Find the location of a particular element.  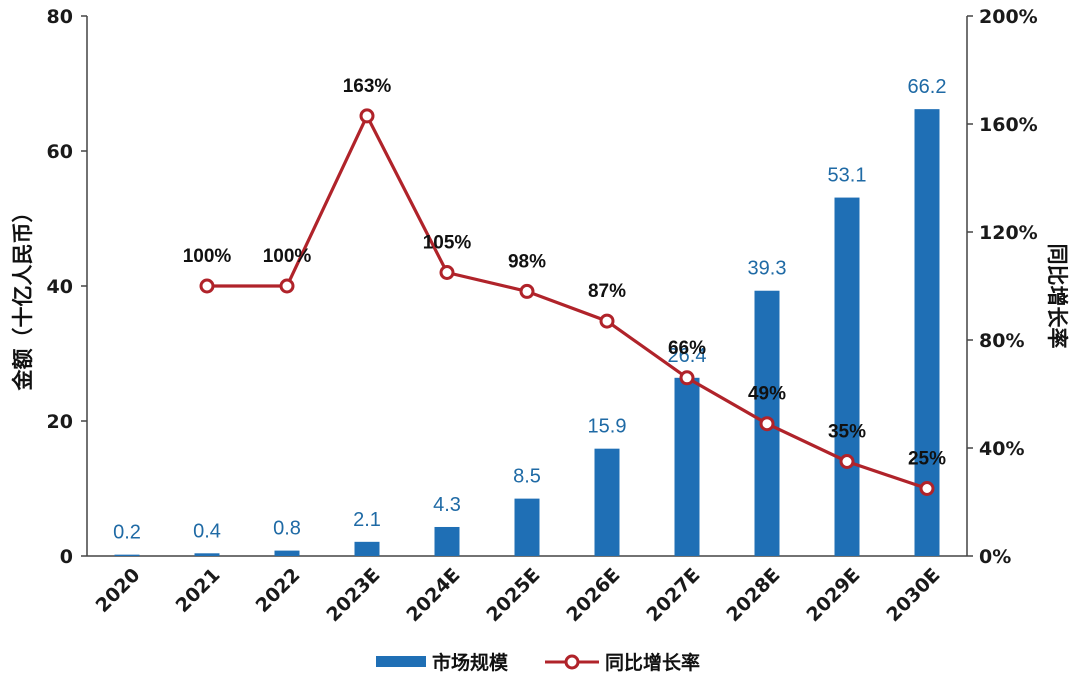

bar-value-label: 2.1 is located at coordinates (367, 520).